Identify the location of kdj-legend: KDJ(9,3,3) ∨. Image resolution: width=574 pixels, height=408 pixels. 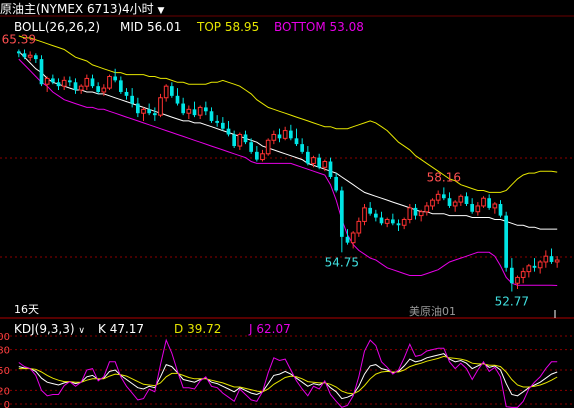
(49, 330).